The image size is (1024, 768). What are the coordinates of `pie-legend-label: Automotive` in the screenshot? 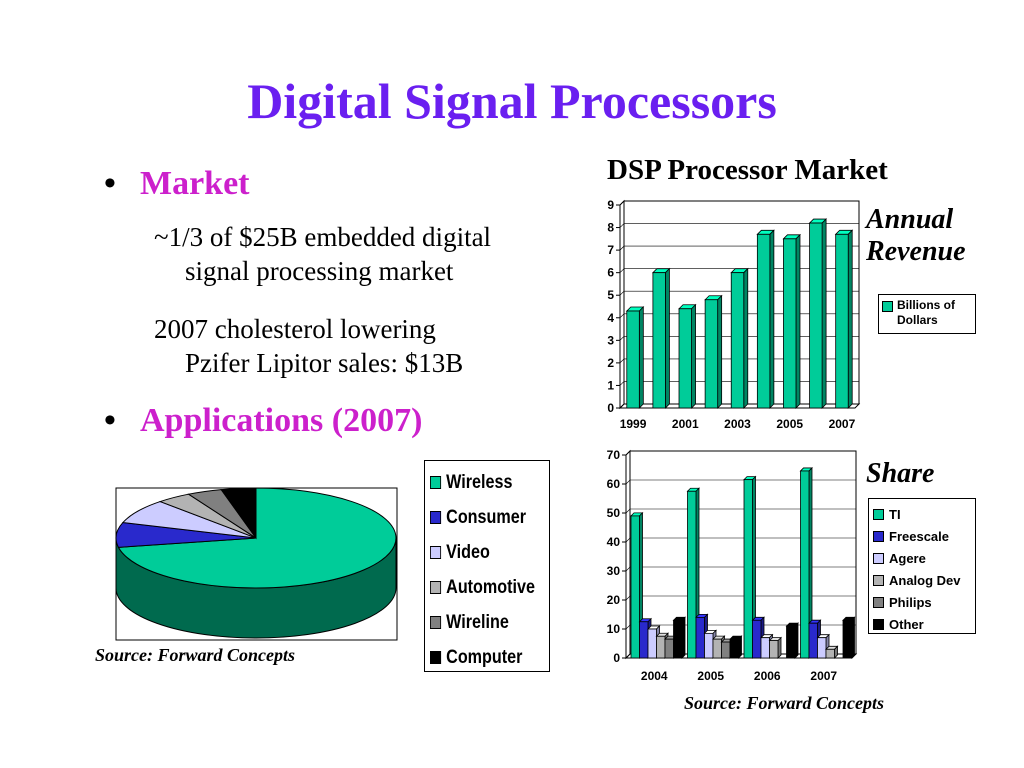 It's located at (490, 587).